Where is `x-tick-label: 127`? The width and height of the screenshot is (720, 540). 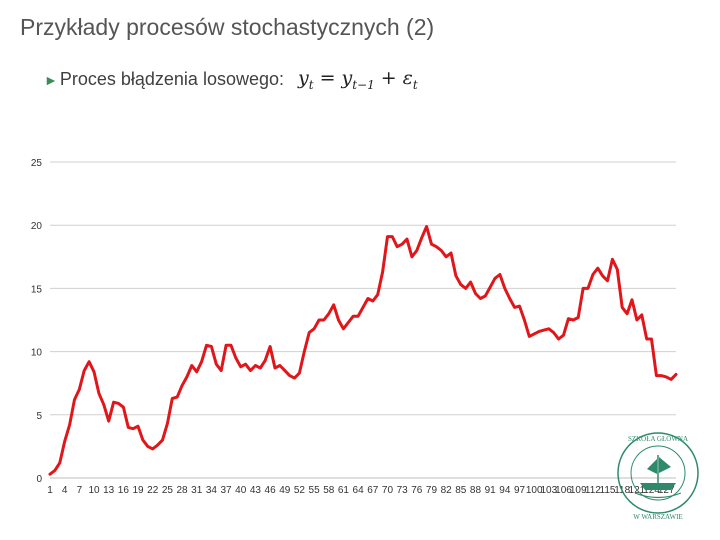
x-tick-label: 127 is located at coordinates (666, 490).